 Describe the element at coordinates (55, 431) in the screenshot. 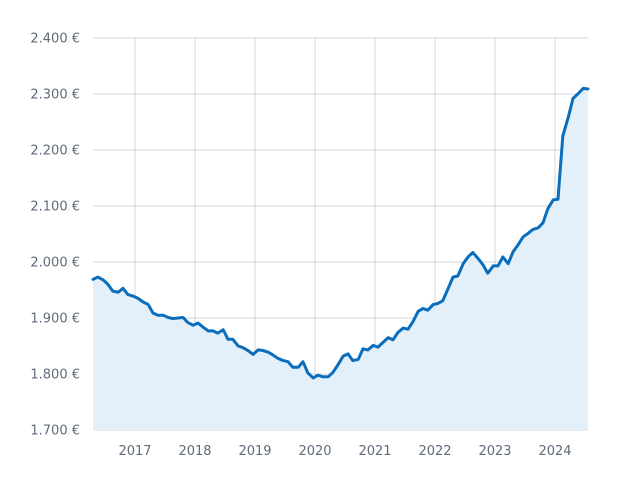

I see `y-tick-label: 1.700 €` at that location.